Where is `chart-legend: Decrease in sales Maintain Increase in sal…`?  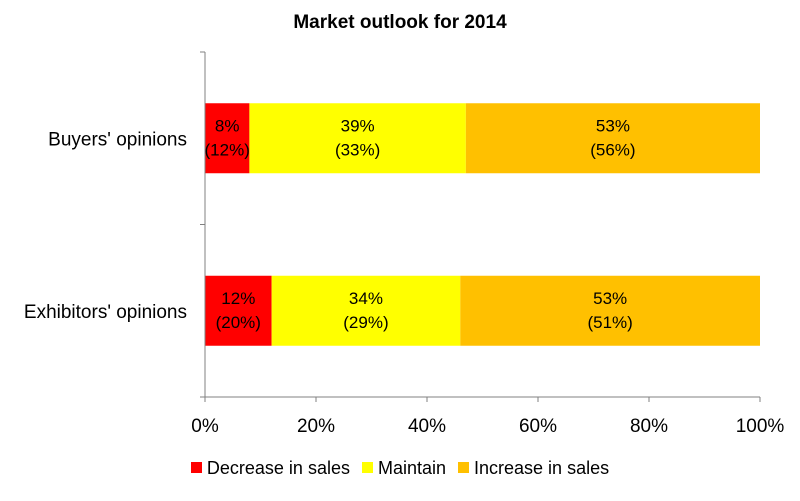
chart-legend: Decrease in sales Maintain Increase in sal… is located at coordinates (400, 468).